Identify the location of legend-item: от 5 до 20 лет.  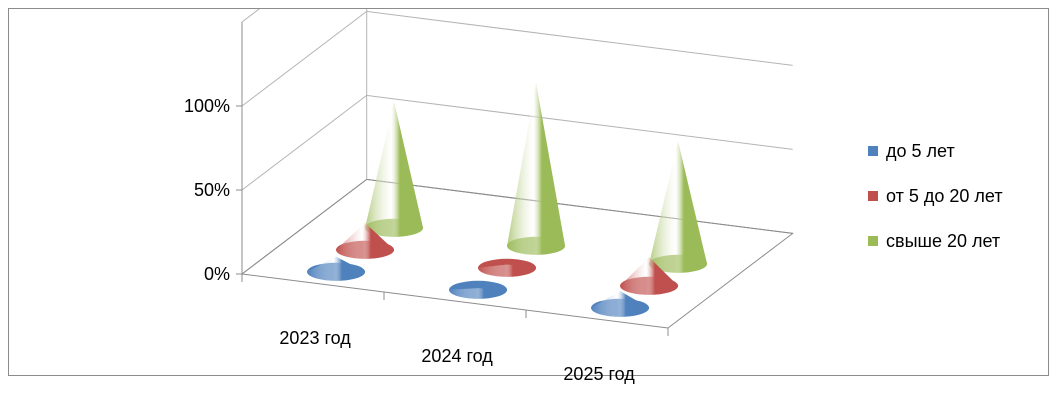
(935, 196).